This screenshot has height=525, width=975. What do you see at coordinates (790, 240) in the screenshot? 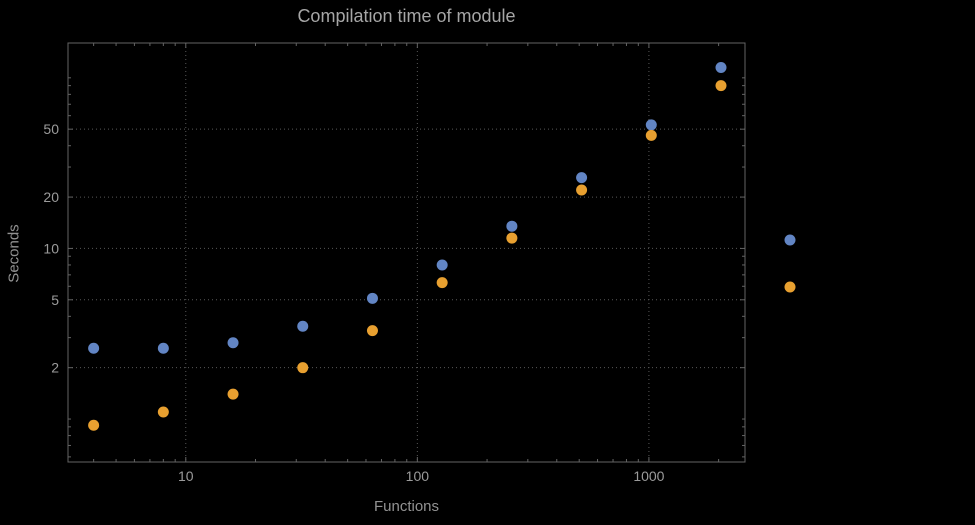
I see `legend-marker-blue` at bounding box center [790, 240].